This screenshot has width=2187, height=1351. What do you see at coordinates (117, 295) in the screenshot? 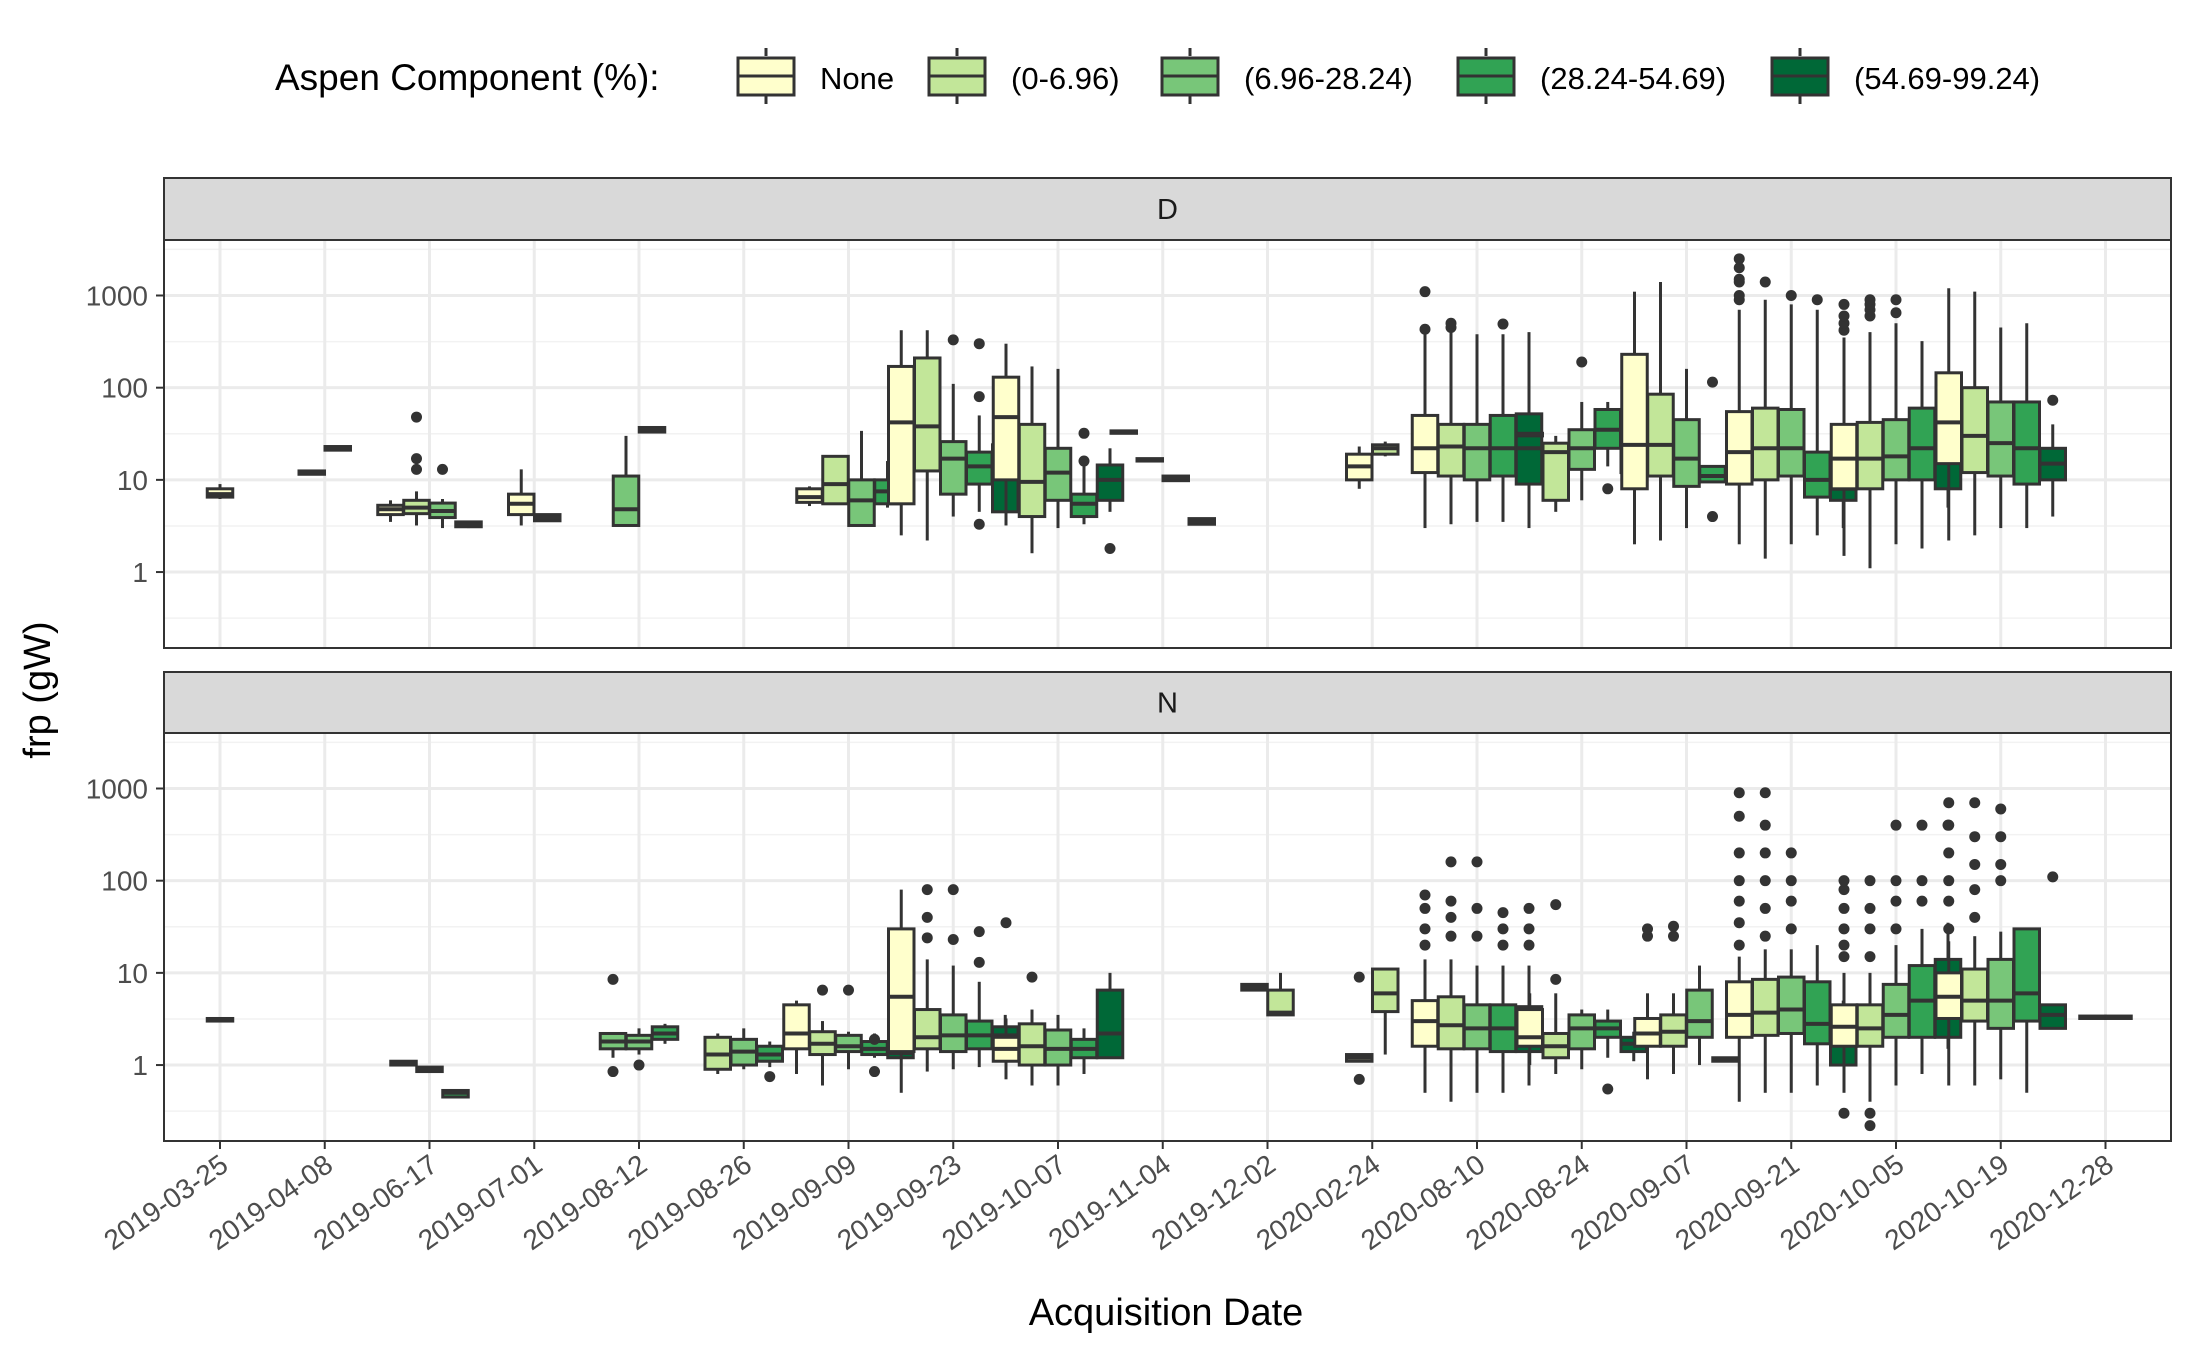
I see `y-tick-label: 1000` at bounding box center [117, 295].